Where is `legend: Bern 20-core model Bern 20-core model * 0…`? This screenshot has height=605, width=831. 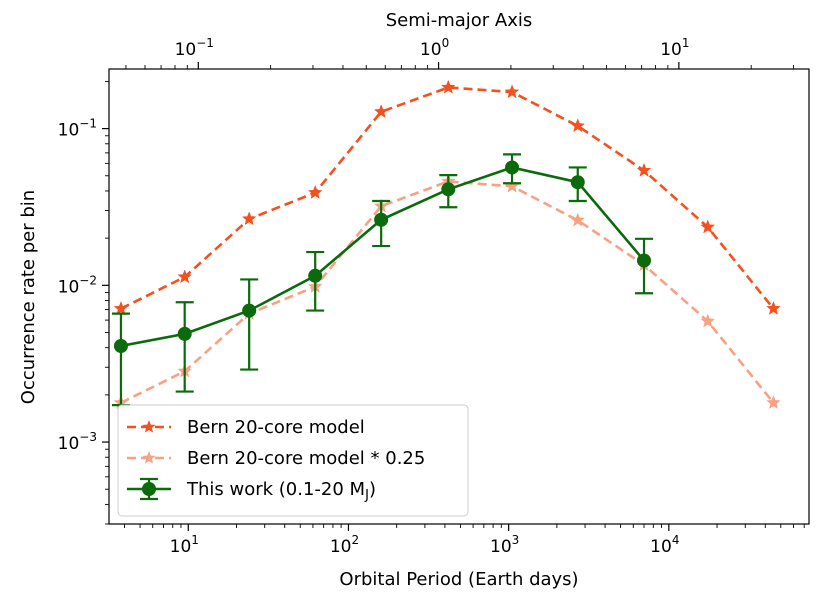
legend: Bern 20-core model Bern 20-core model * 0… is located at coordinates (293, 460).